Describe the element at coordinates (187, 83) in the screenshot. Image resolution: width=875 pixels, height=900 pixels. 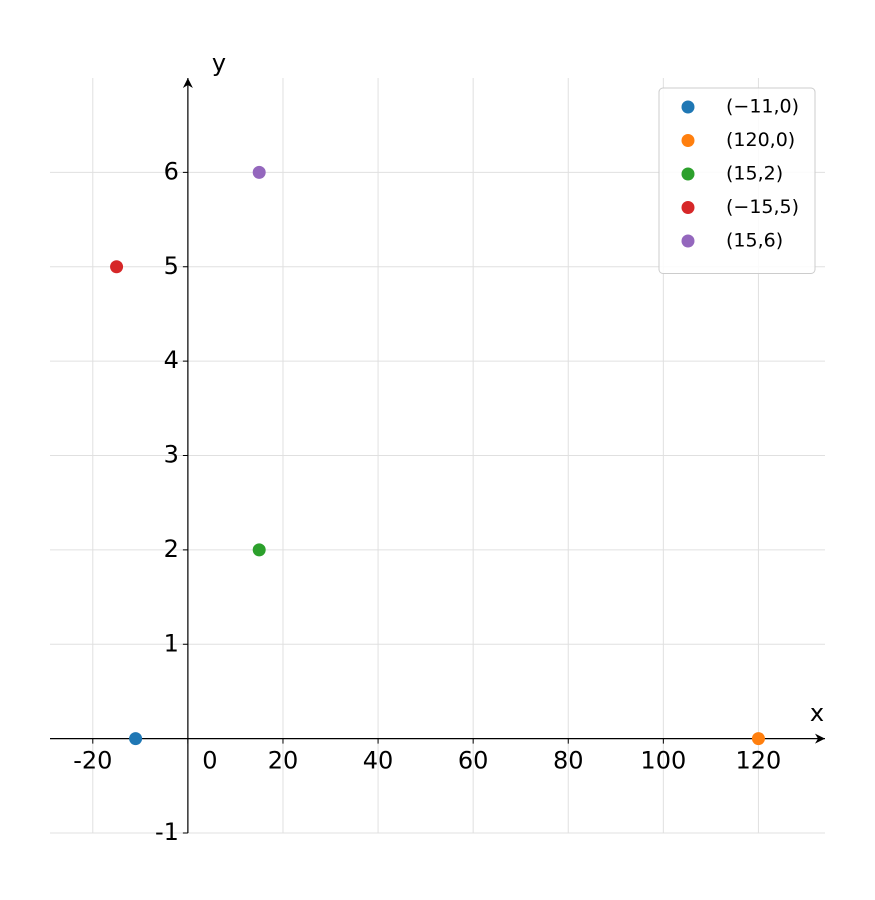
I see `y-axis-arrow` at that location.